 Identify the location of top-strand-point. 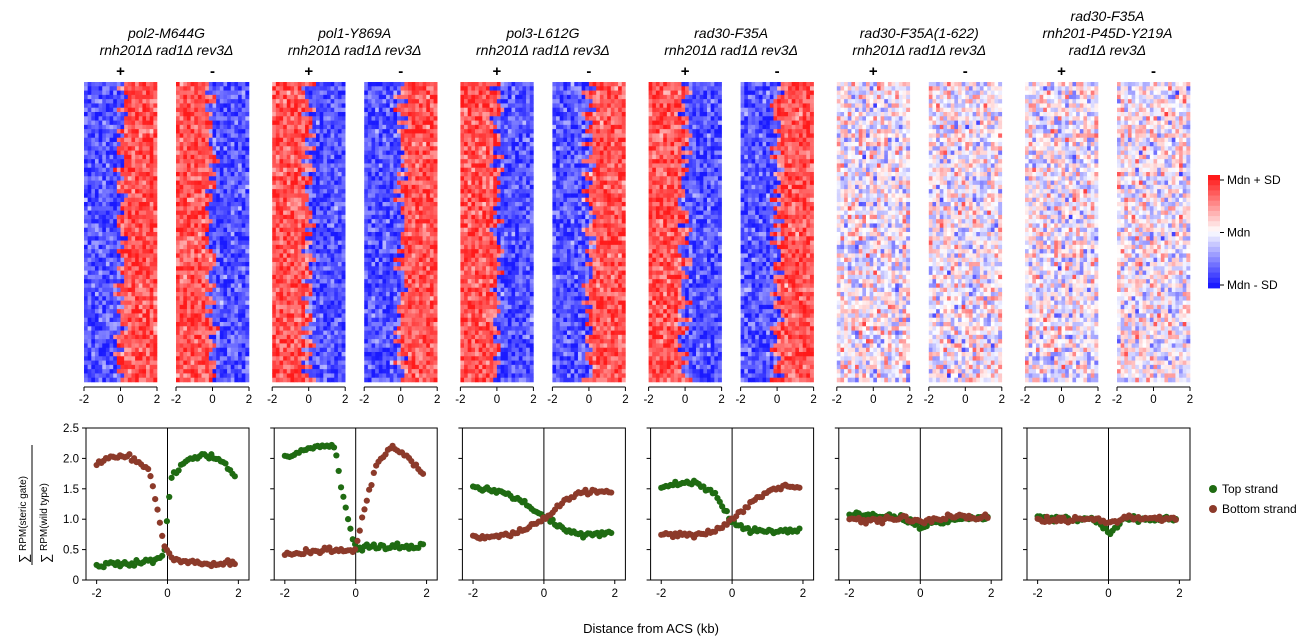
(225, 463).